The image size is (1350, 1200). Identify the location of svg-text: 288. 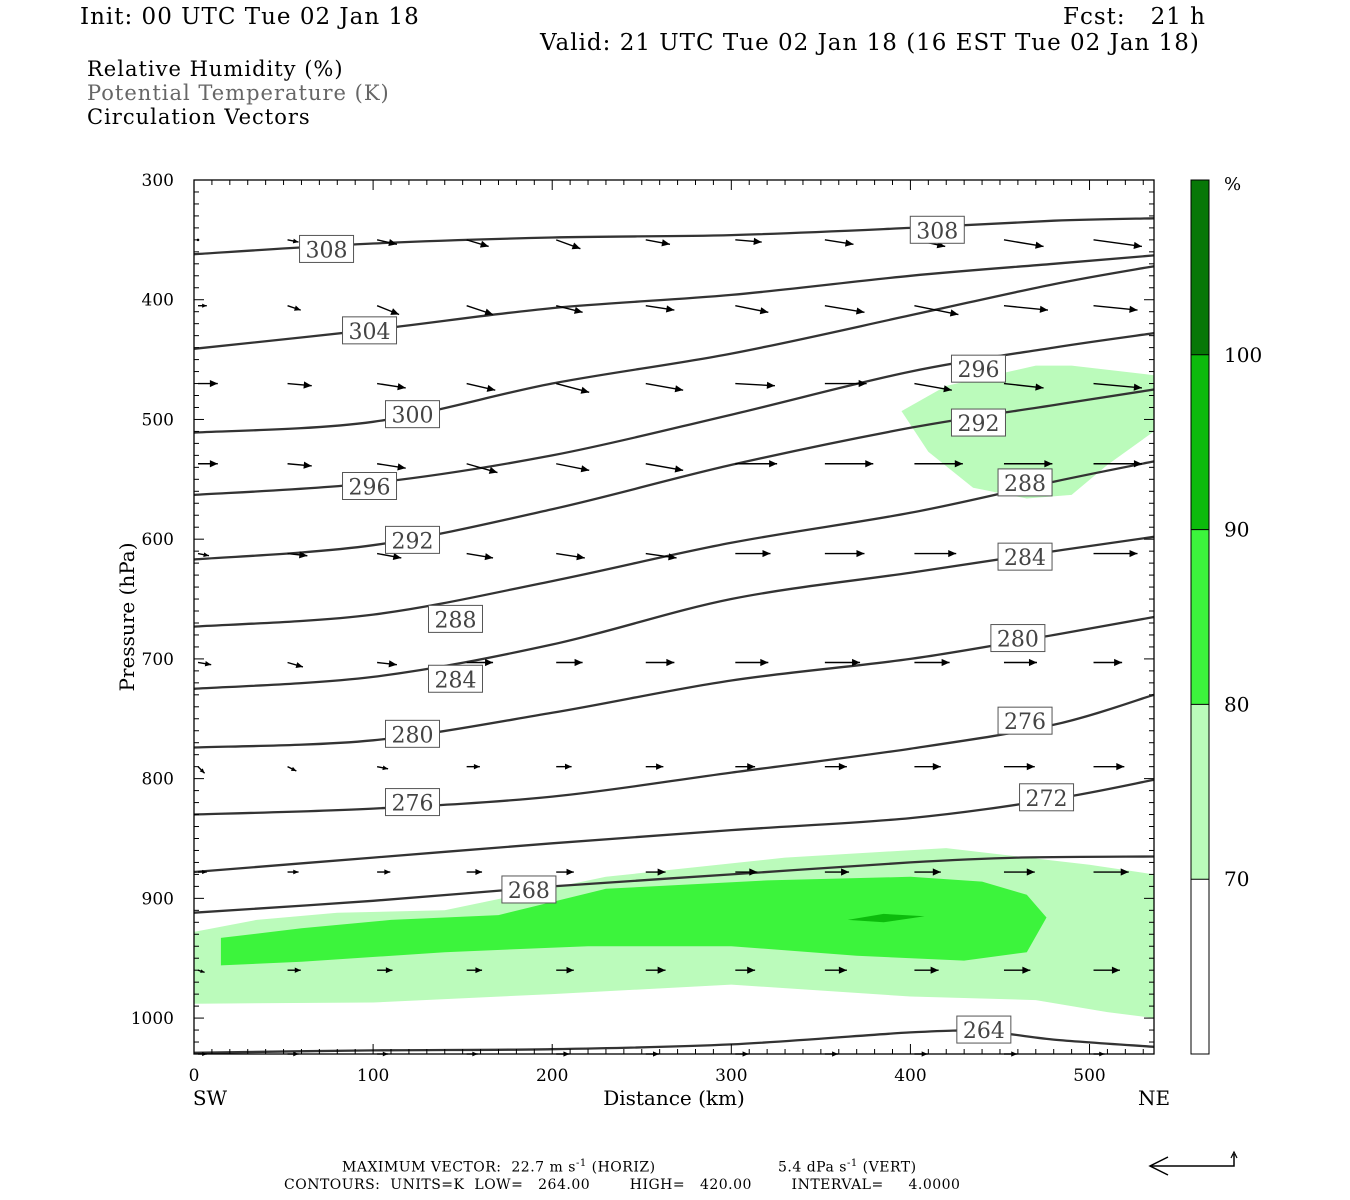
(1025, 484).